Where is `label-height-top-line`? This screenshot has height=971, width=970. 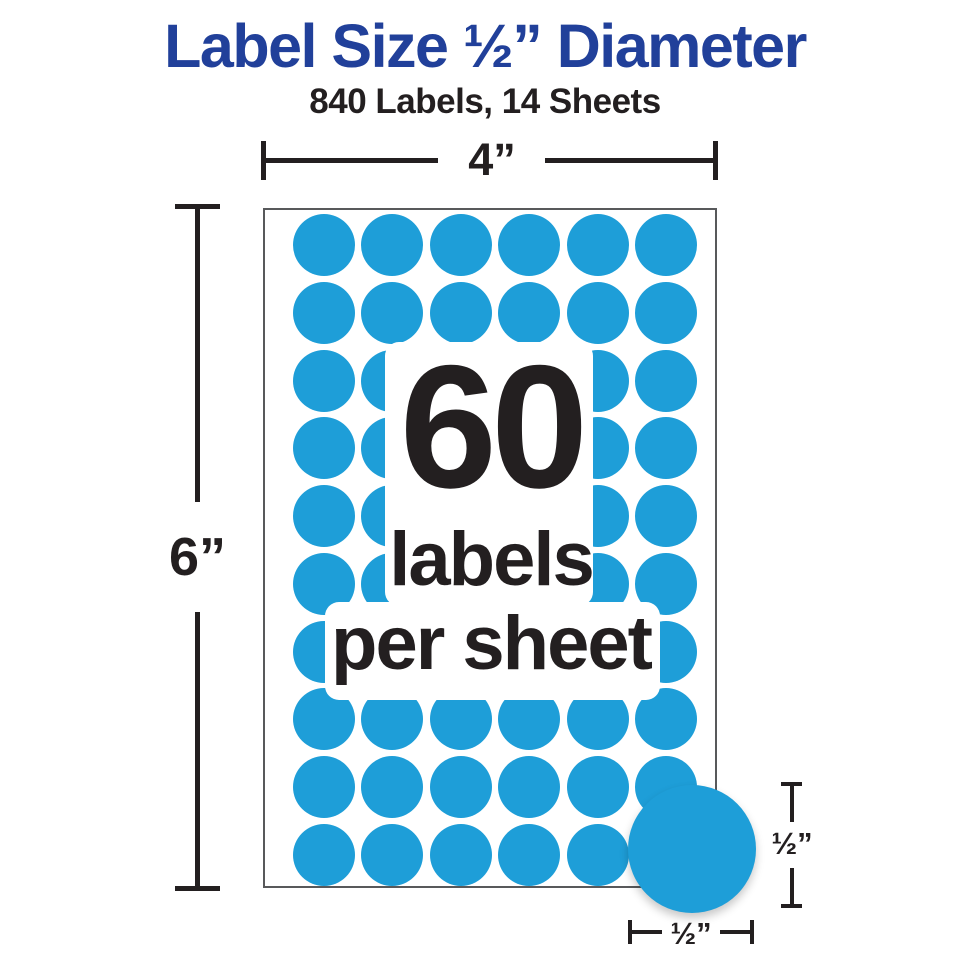 label-height-top-line is located at coordinates (792, 803).